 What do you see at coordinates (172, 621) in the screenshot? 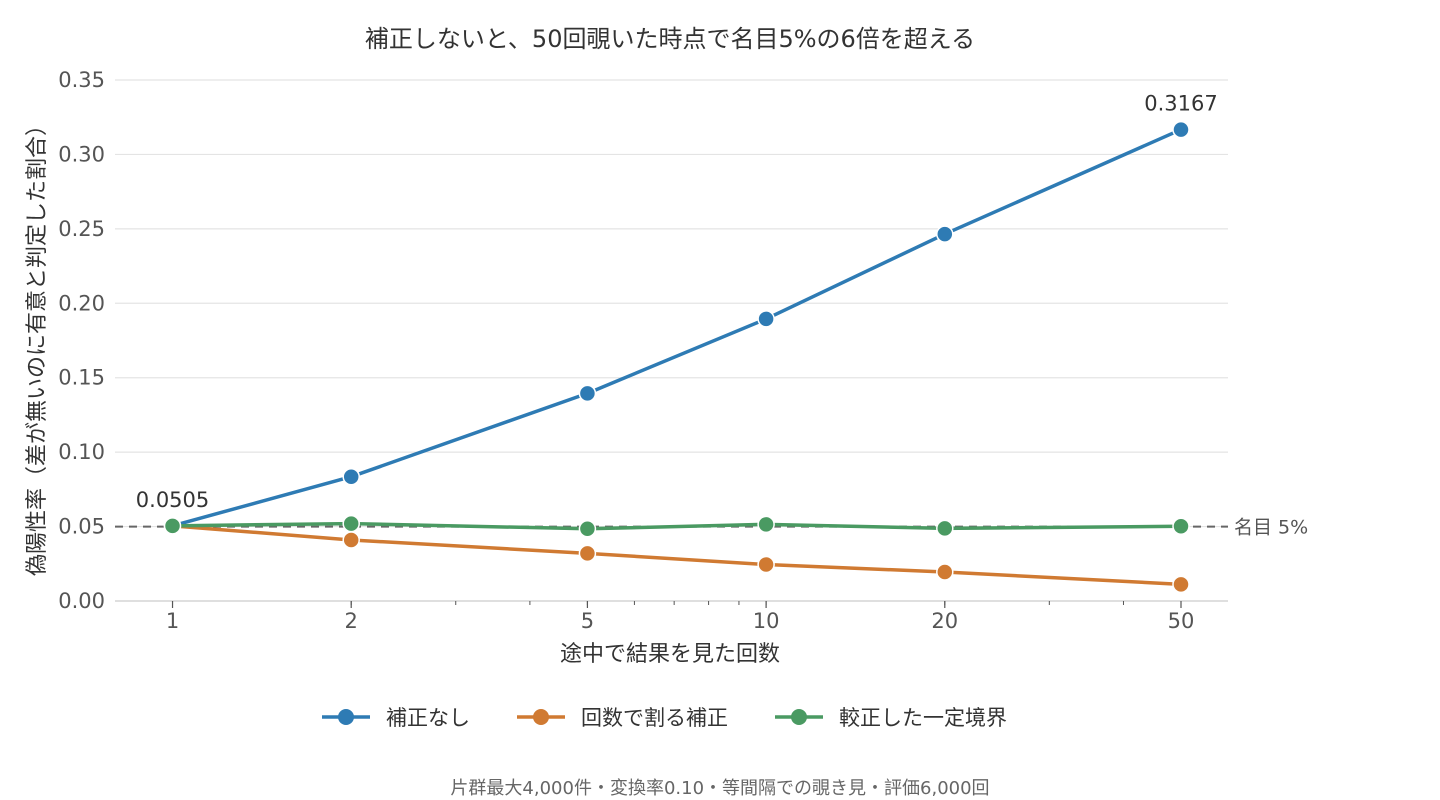
I see `x-tick-label: 1` at bounding box center [172, 621].